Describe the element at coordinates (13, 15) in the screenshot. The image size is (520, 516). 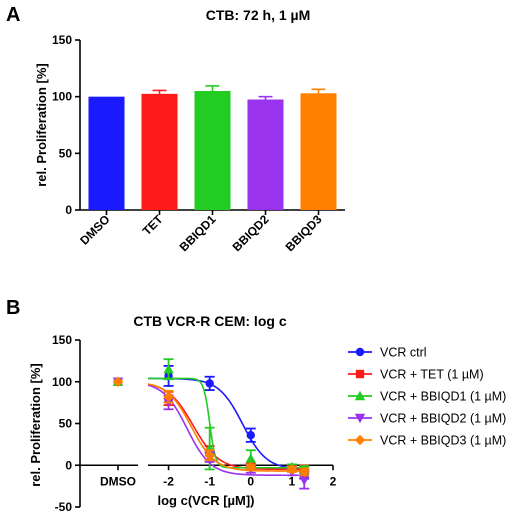
I see `panel-a-letter: A` at that location.